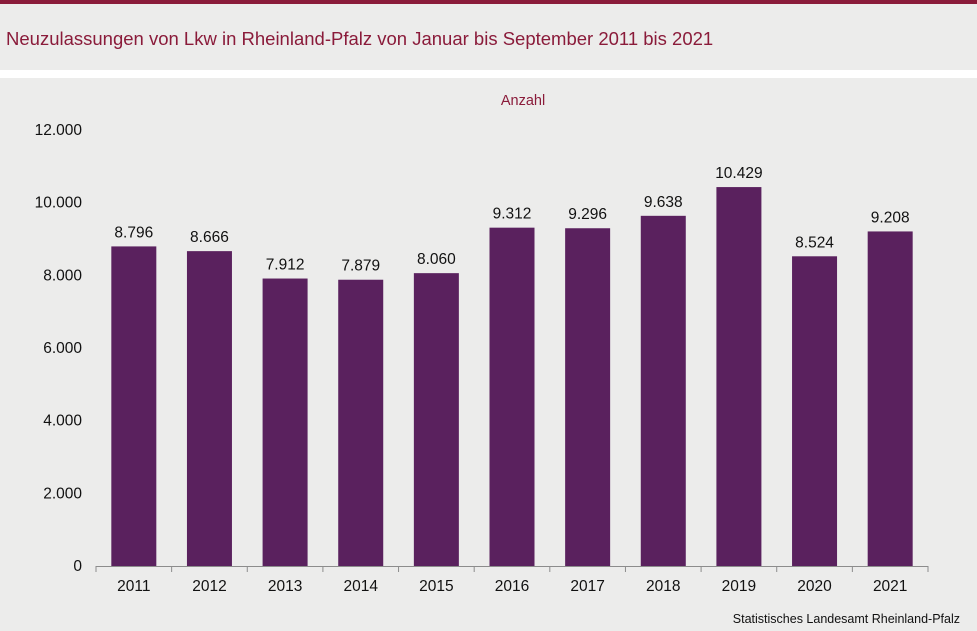  What do you see at coordinates (209, 237) in the screenshot?
I see `data-label: 8.666` at bounding box center [209, 237].